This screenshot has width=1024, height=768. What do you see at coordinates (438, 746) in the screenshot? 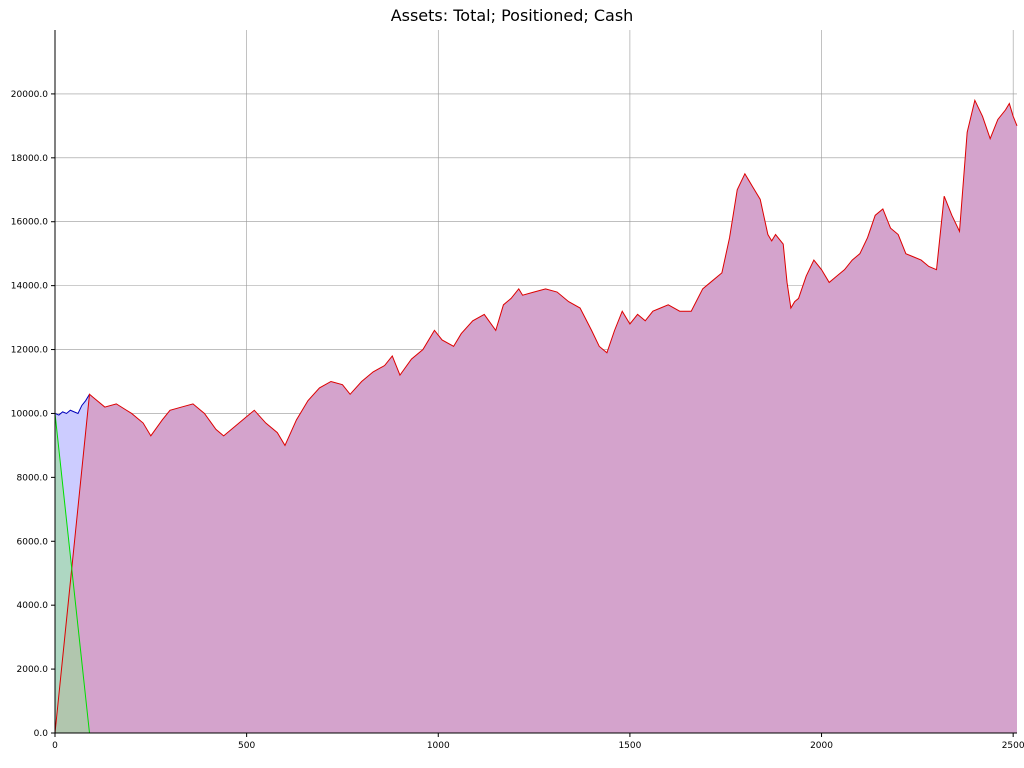
I see `x-tick-label: 1000` at bounding box center [438, 746].